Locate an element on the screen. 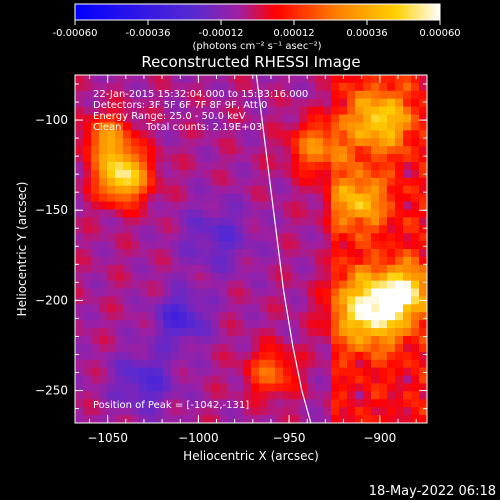 This screenshot has height=500, width=500. energy-range-label: Energy Range: 25.0 - 50.0 keV is located at coordinates (169, 116).